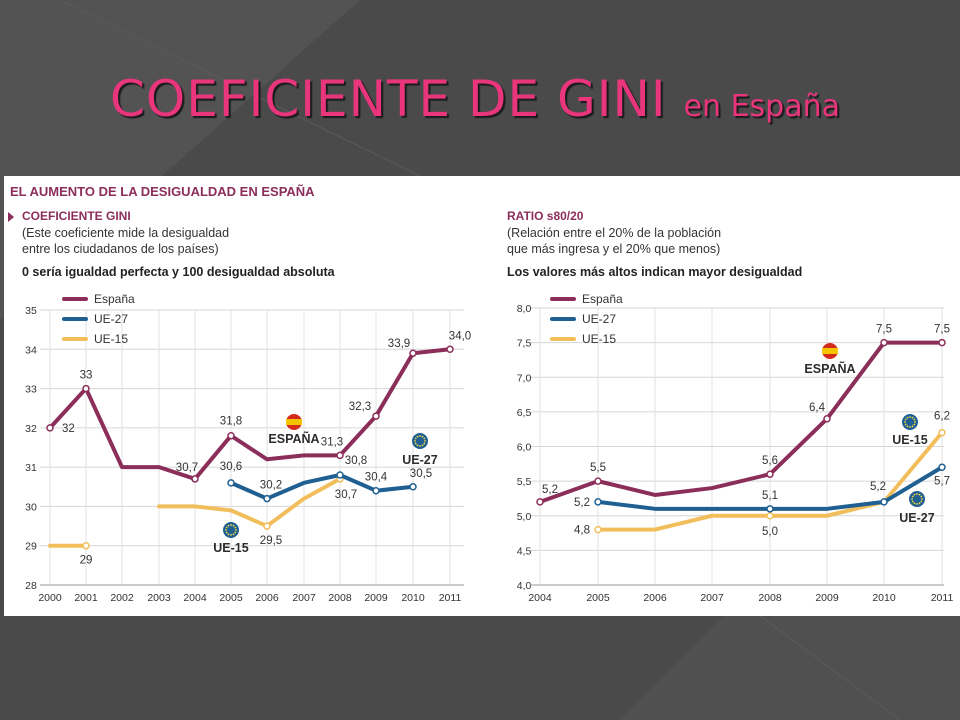  What do you see at coordinates (910, 422) in the screenshot?
I see `ratio-eu-flag-icon` at bounding box center [910, 422].